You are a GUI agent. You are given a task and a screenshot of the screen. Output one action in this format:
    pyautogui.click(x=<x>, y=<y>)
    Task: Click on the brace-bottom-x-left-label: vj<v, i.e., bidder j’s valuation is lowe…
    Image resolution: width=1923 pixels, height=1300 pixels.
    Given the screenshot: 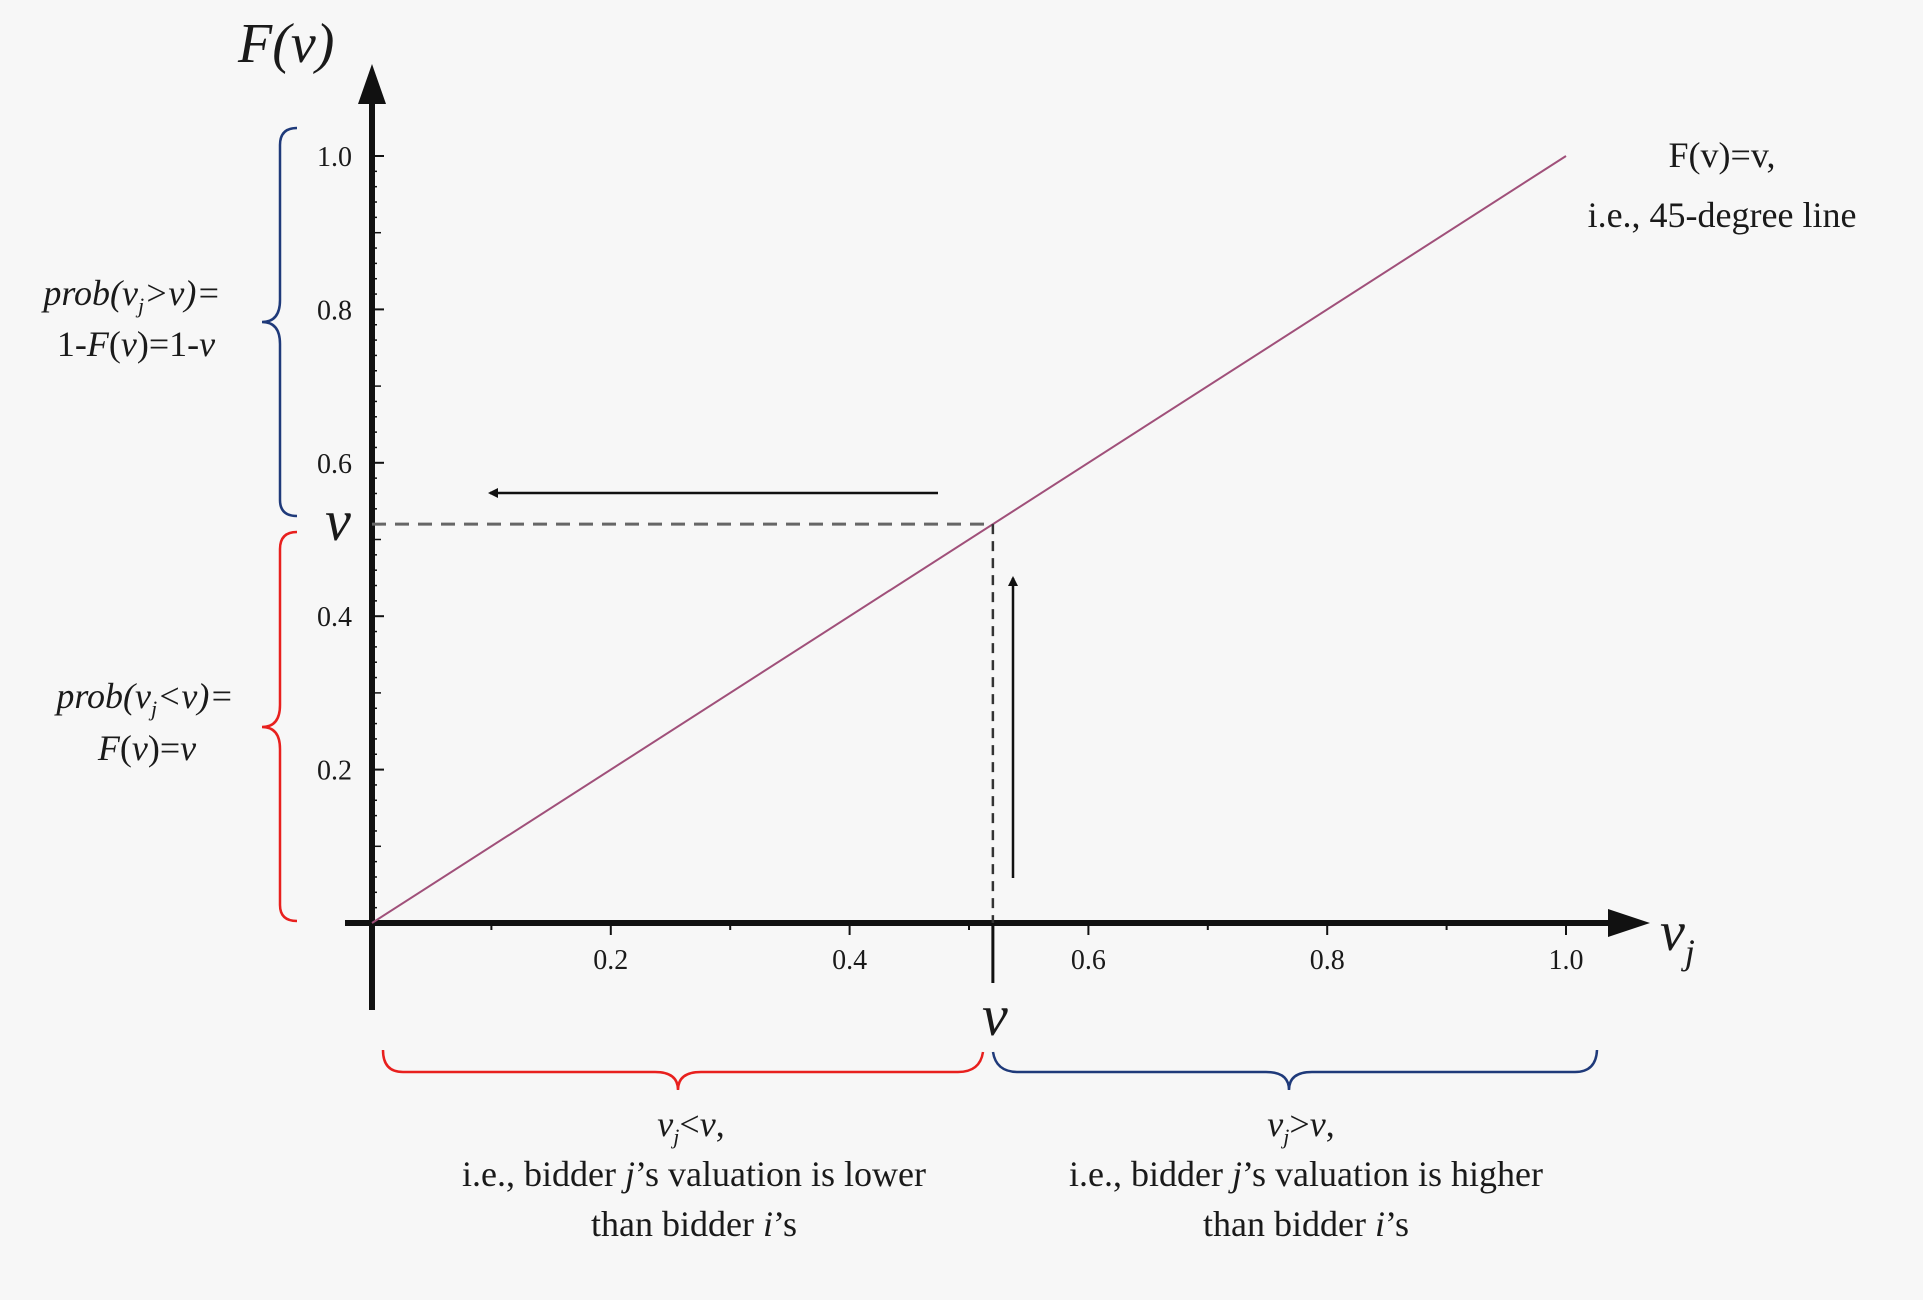 What is the action you would take?
    pyautogui.click(x=694, y=1174)
    